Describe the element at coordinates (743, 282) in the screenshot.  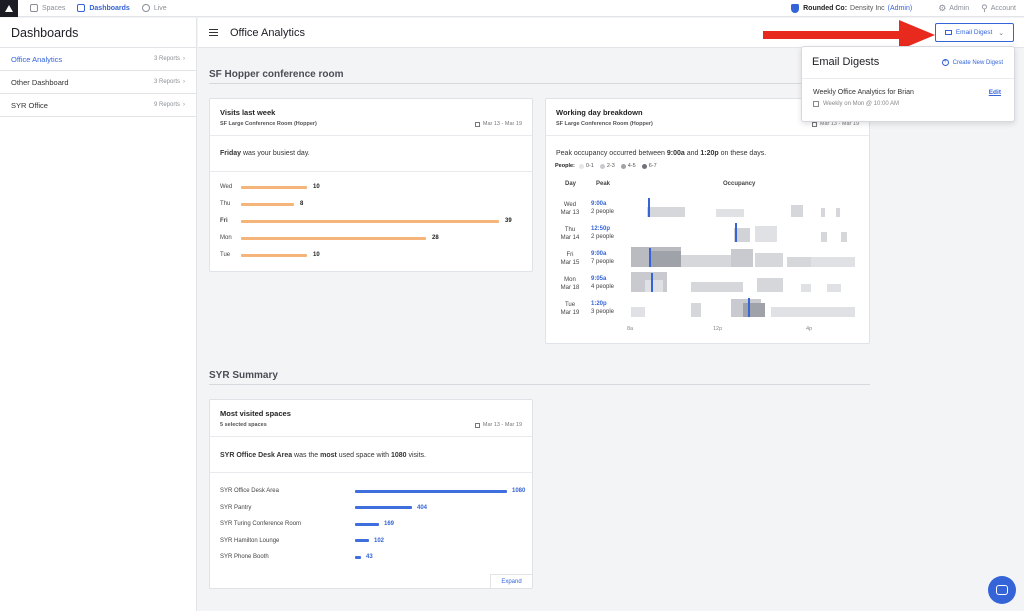
I see `occupancy-track` at that location.